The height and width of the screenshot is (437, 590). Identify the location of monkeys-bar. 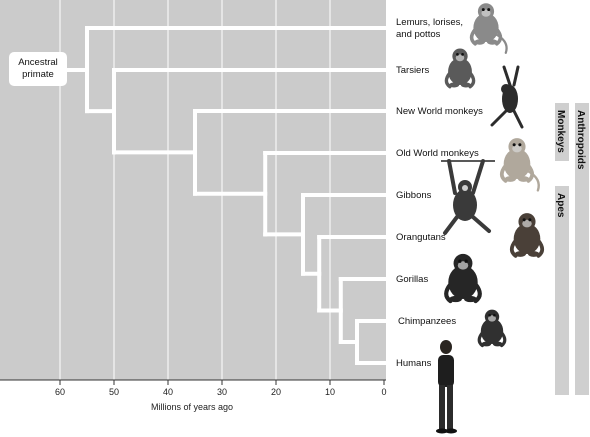
(562, 132).